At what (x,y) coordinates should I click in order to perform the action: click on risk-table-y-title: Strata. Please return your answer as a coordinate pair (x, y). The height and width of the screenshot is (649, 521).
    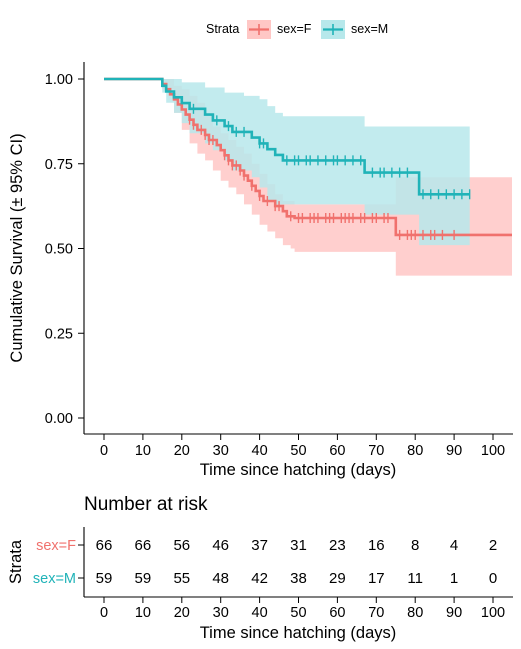
    Looking at the image, I should click on (16, 561).